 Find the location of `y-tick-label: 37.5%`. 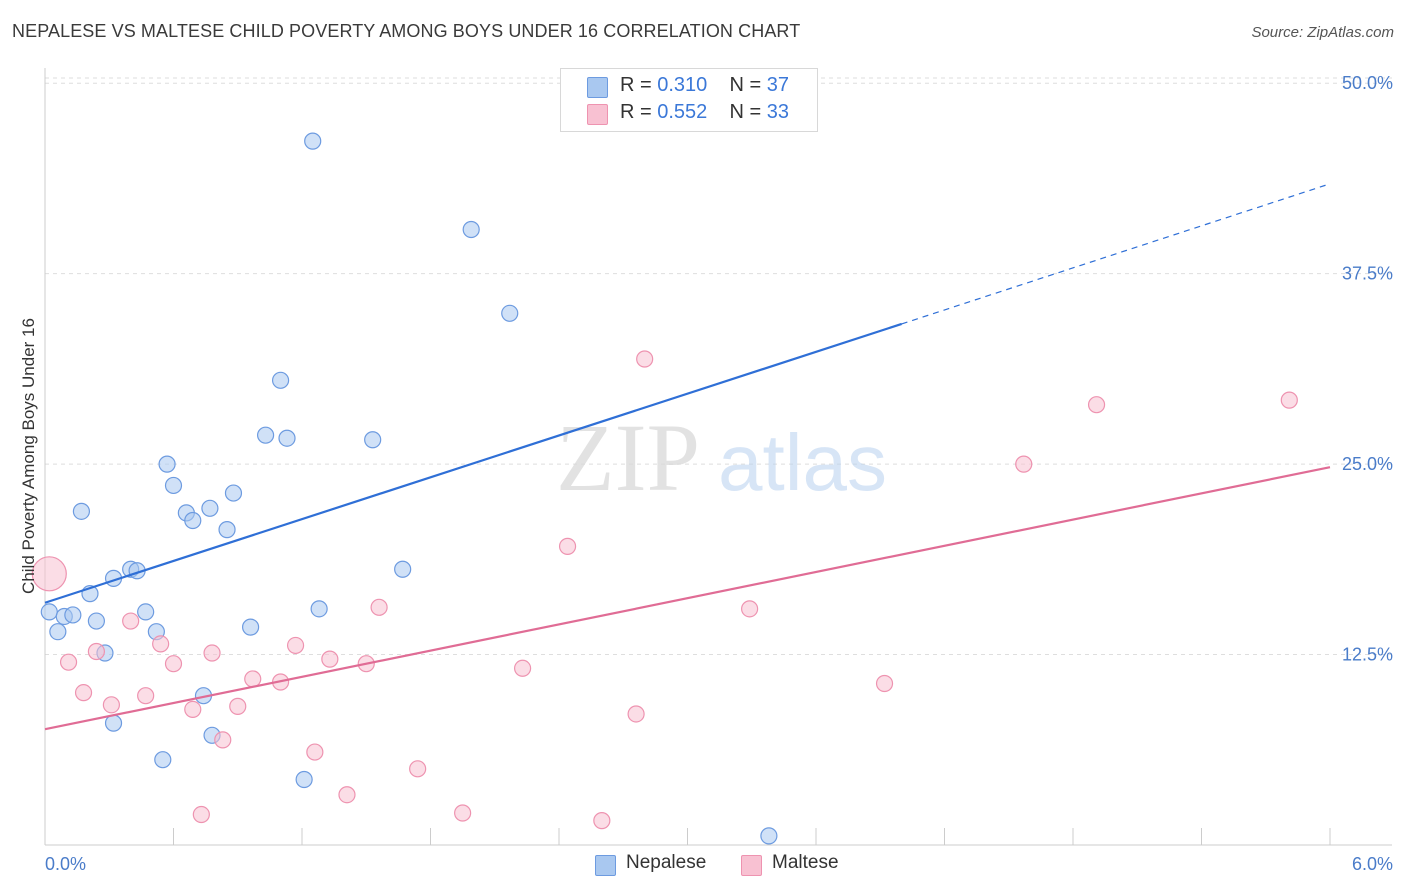

y-tick-label: 37.5% is located at coordinates (1367, 274).